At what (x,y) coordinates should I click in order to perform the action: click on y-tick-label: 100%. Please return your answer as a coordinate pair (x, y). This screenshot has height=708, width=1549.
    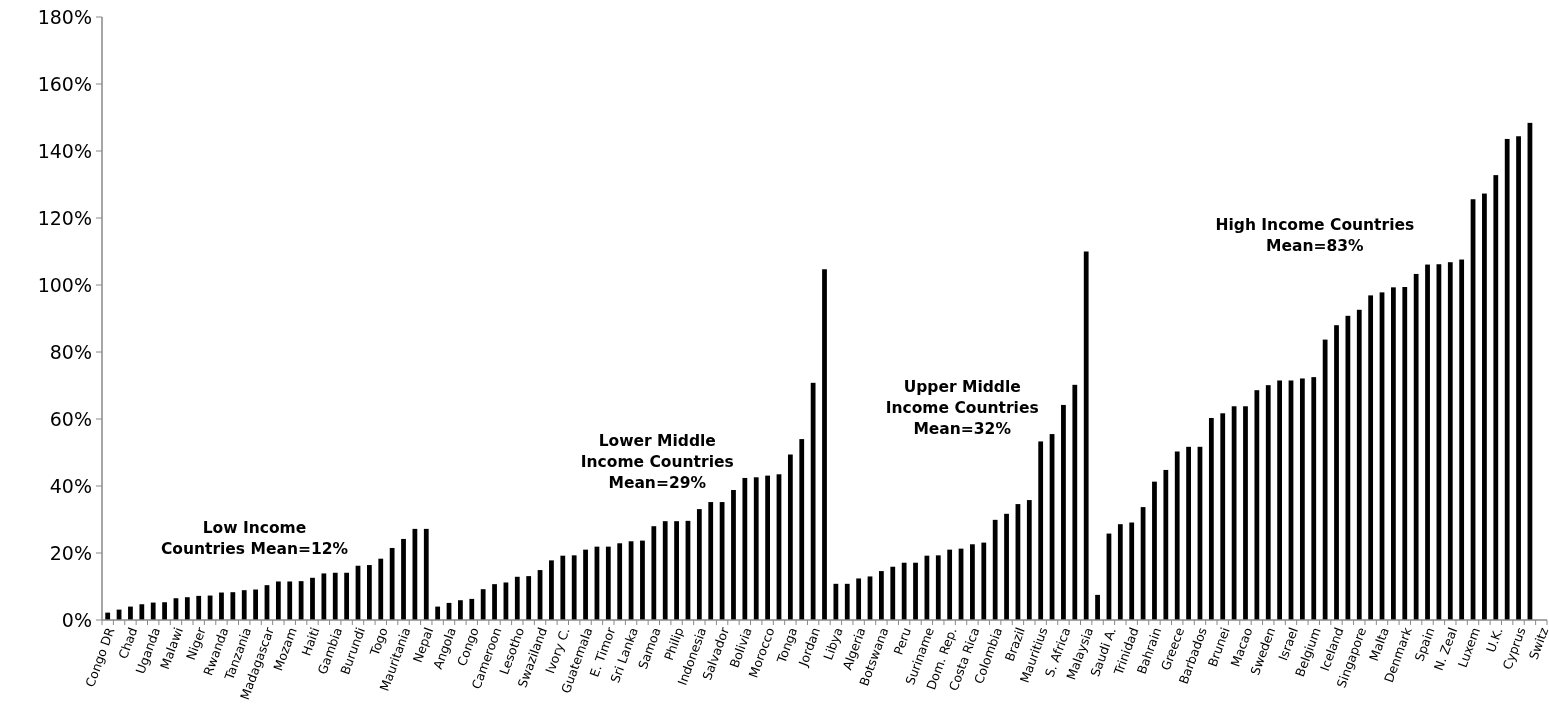
    Looking at the image, I should click on (64, 284).